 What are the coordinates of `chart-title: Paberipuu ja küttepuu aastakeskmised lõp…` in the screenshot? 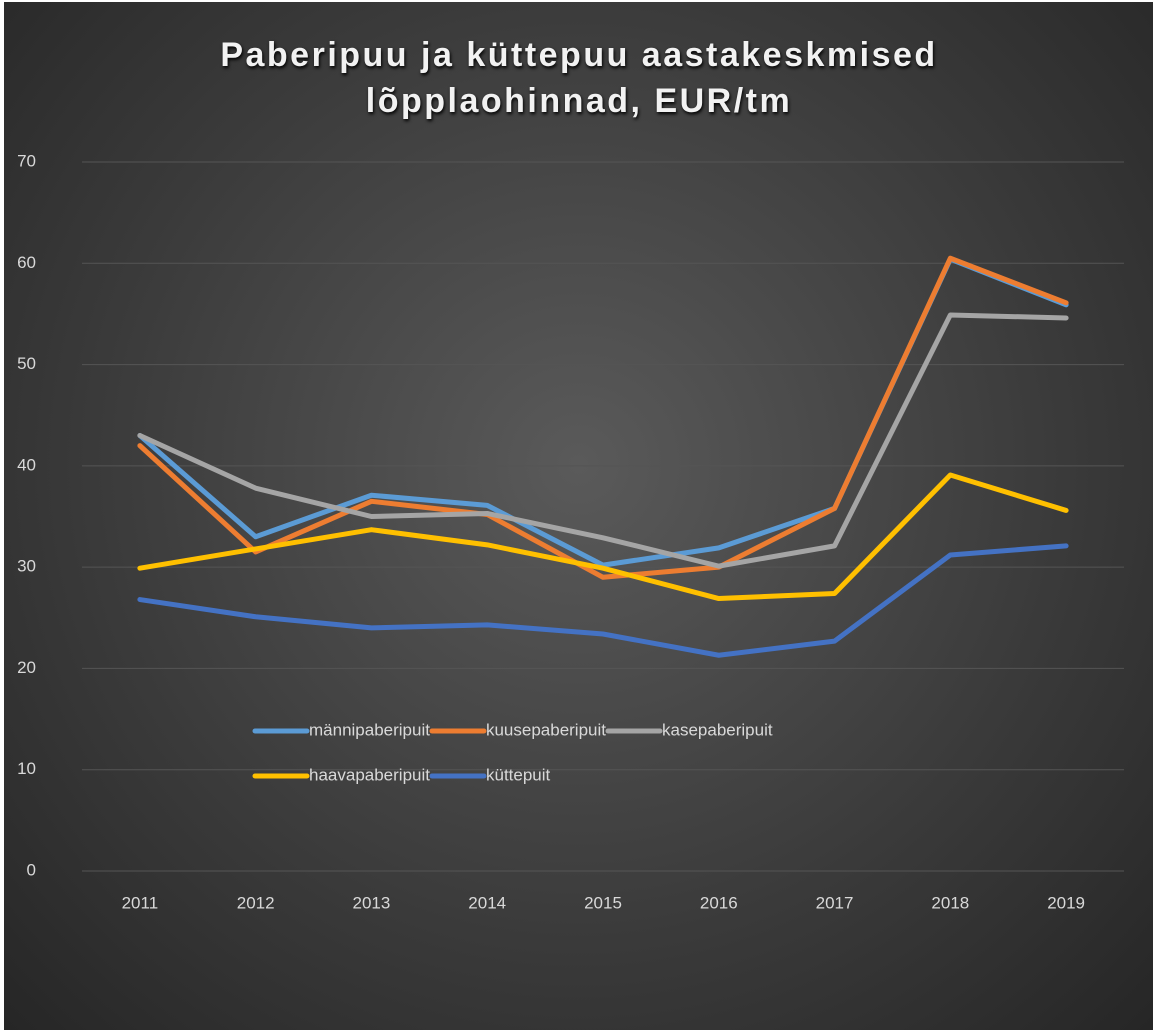 It's located at (579, 78).